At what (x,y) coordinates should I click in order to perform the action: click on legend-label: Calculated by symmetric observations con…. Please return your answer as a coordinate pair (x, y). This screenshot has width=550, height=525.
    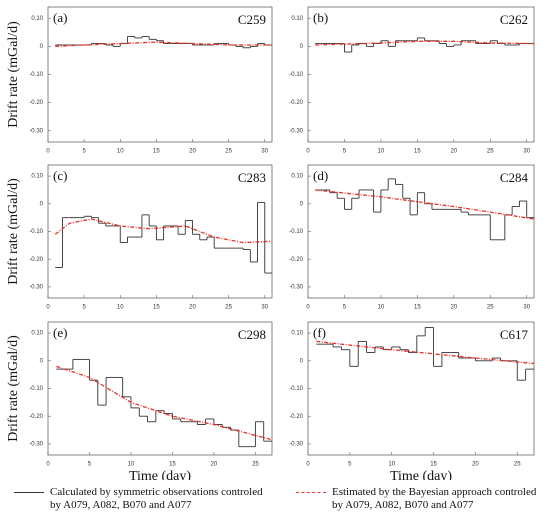
    Looking at the image, I should click on (156, 498).